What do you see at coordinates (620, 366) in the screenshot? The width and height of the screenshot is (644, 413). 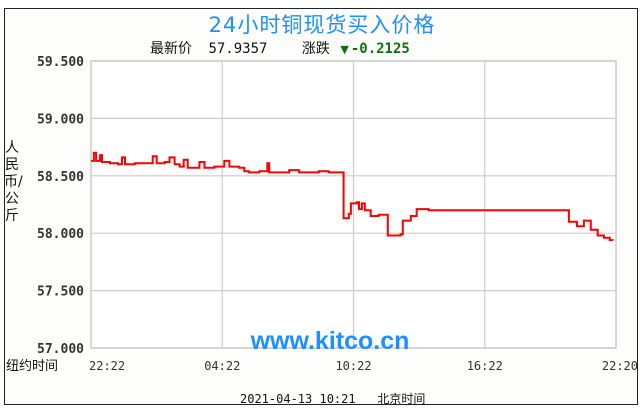 I see `x-tick-label: 22:20` at bounding box center [620, 366].